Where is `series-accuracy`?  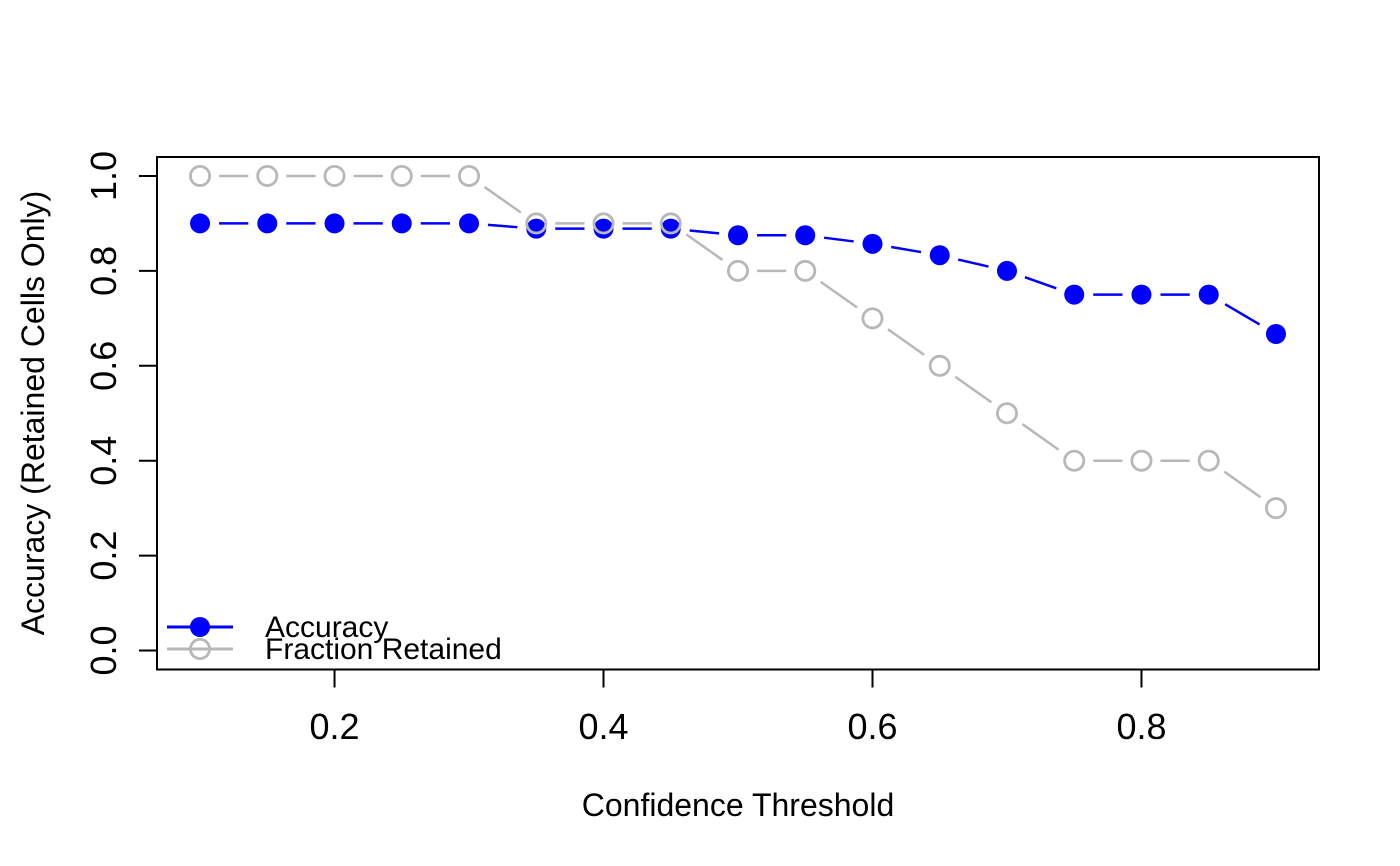
series-accuracy is located at coordinates (738, 279).